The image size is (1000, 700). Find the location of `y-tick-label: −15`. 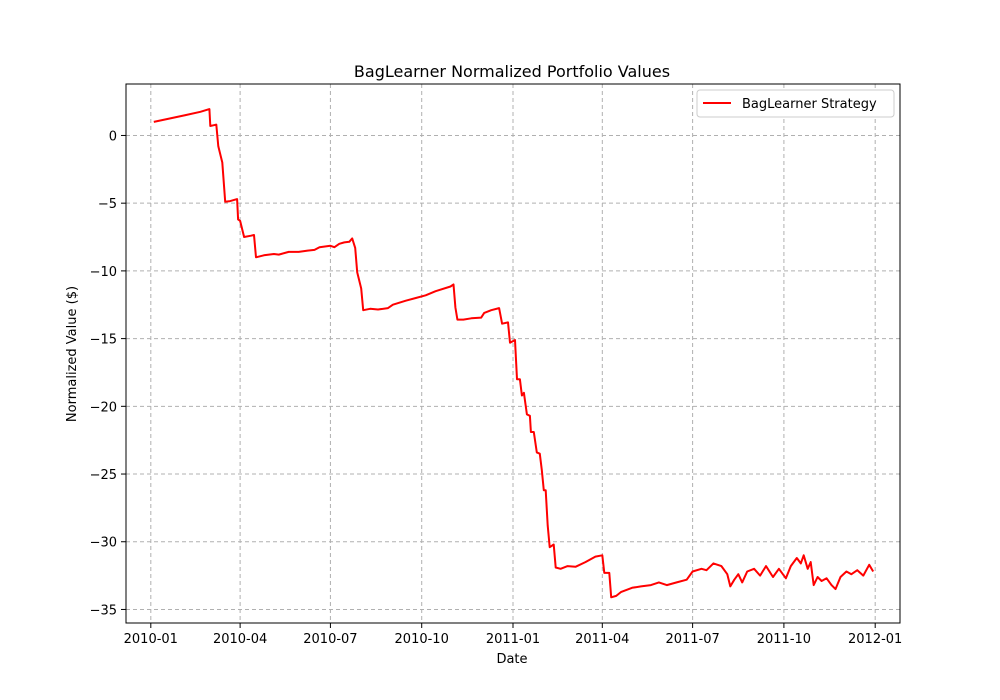

y-tick-label: −15 is located at coordinates (103, 340).